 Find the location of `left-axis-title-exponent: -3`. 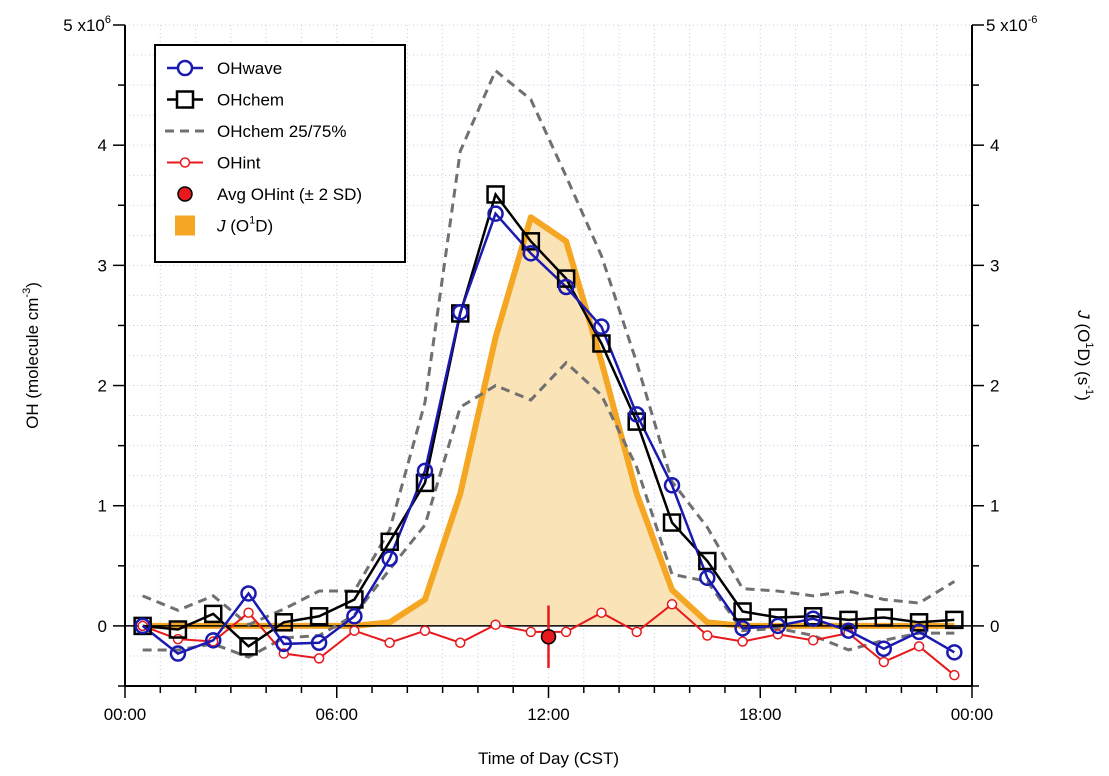

left-axis-title-exponent: -3 is located at coordinates (27, 293).